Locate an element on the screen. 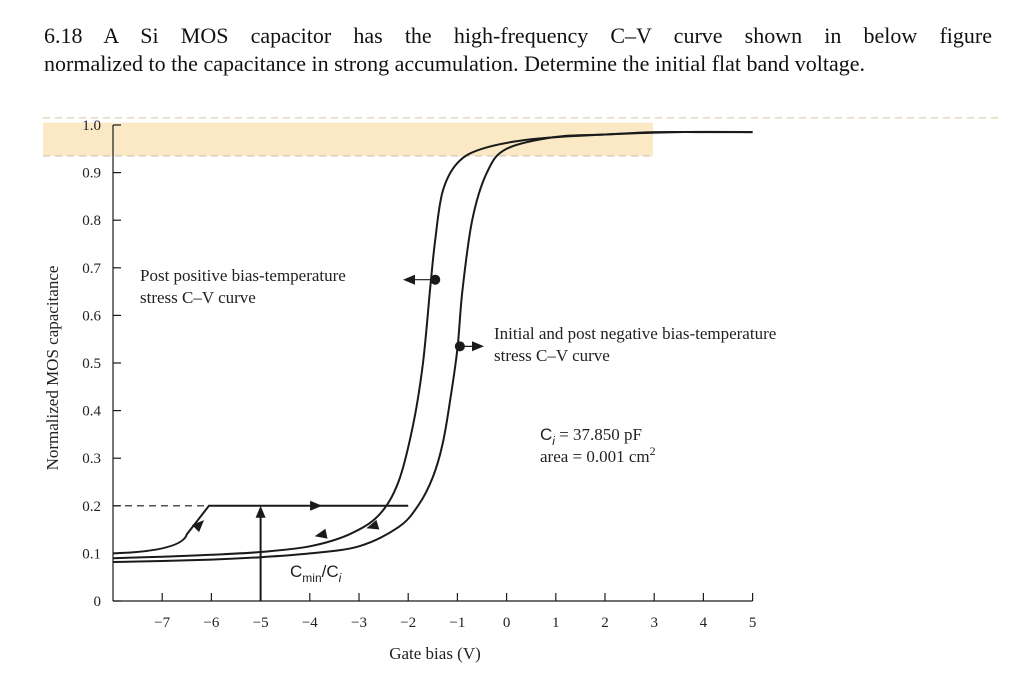 The width and height of the screenshot is (1024, 678). annotation-negative-line2: stress C–V curve is located at coordinates (552, 355).